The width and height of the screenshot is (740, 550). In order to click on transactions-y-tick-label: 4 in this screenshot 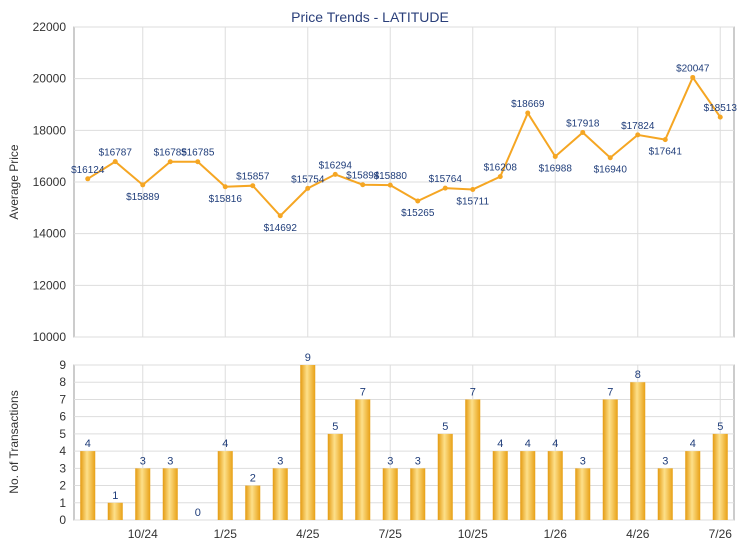, I will do `click(62, 451)`.